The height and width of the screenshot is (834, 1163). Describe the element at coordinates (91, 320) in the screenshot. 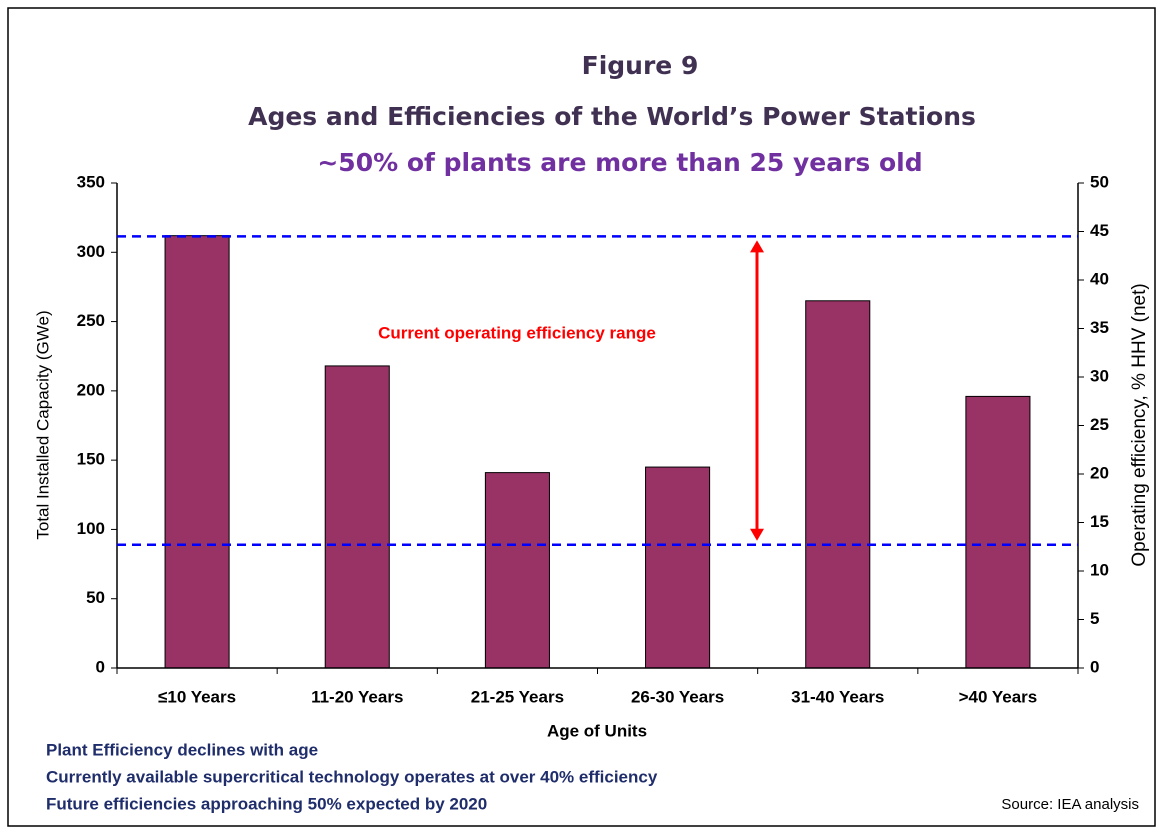

I see `y-tick-label: 250` at that location.